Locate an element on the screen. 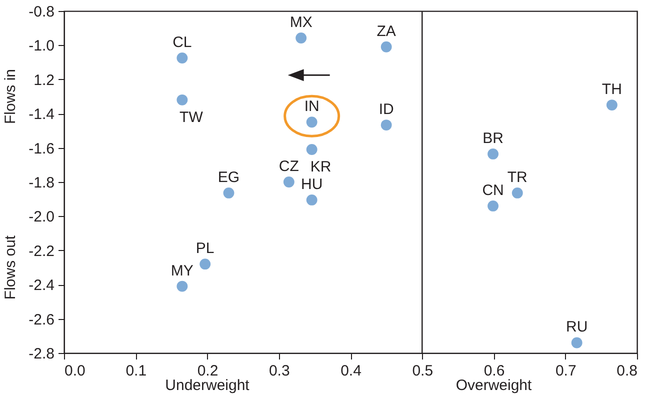  annotation: MY is located at coordinates (182, 271).